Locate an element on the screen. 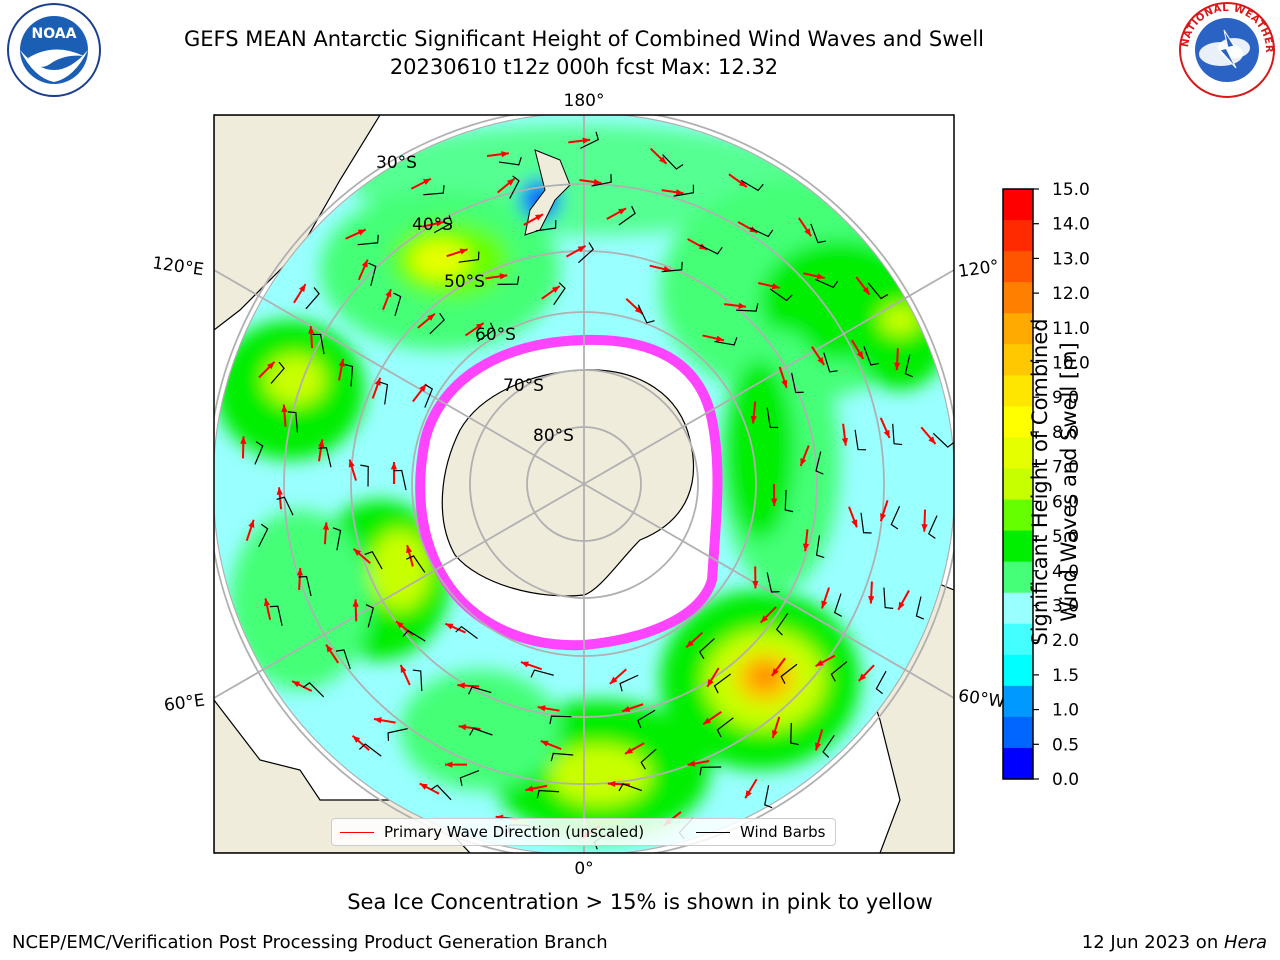 The image size is (1280, 960). colorbar-tick-label: 15.0 is located at coordinates (1071, 190).